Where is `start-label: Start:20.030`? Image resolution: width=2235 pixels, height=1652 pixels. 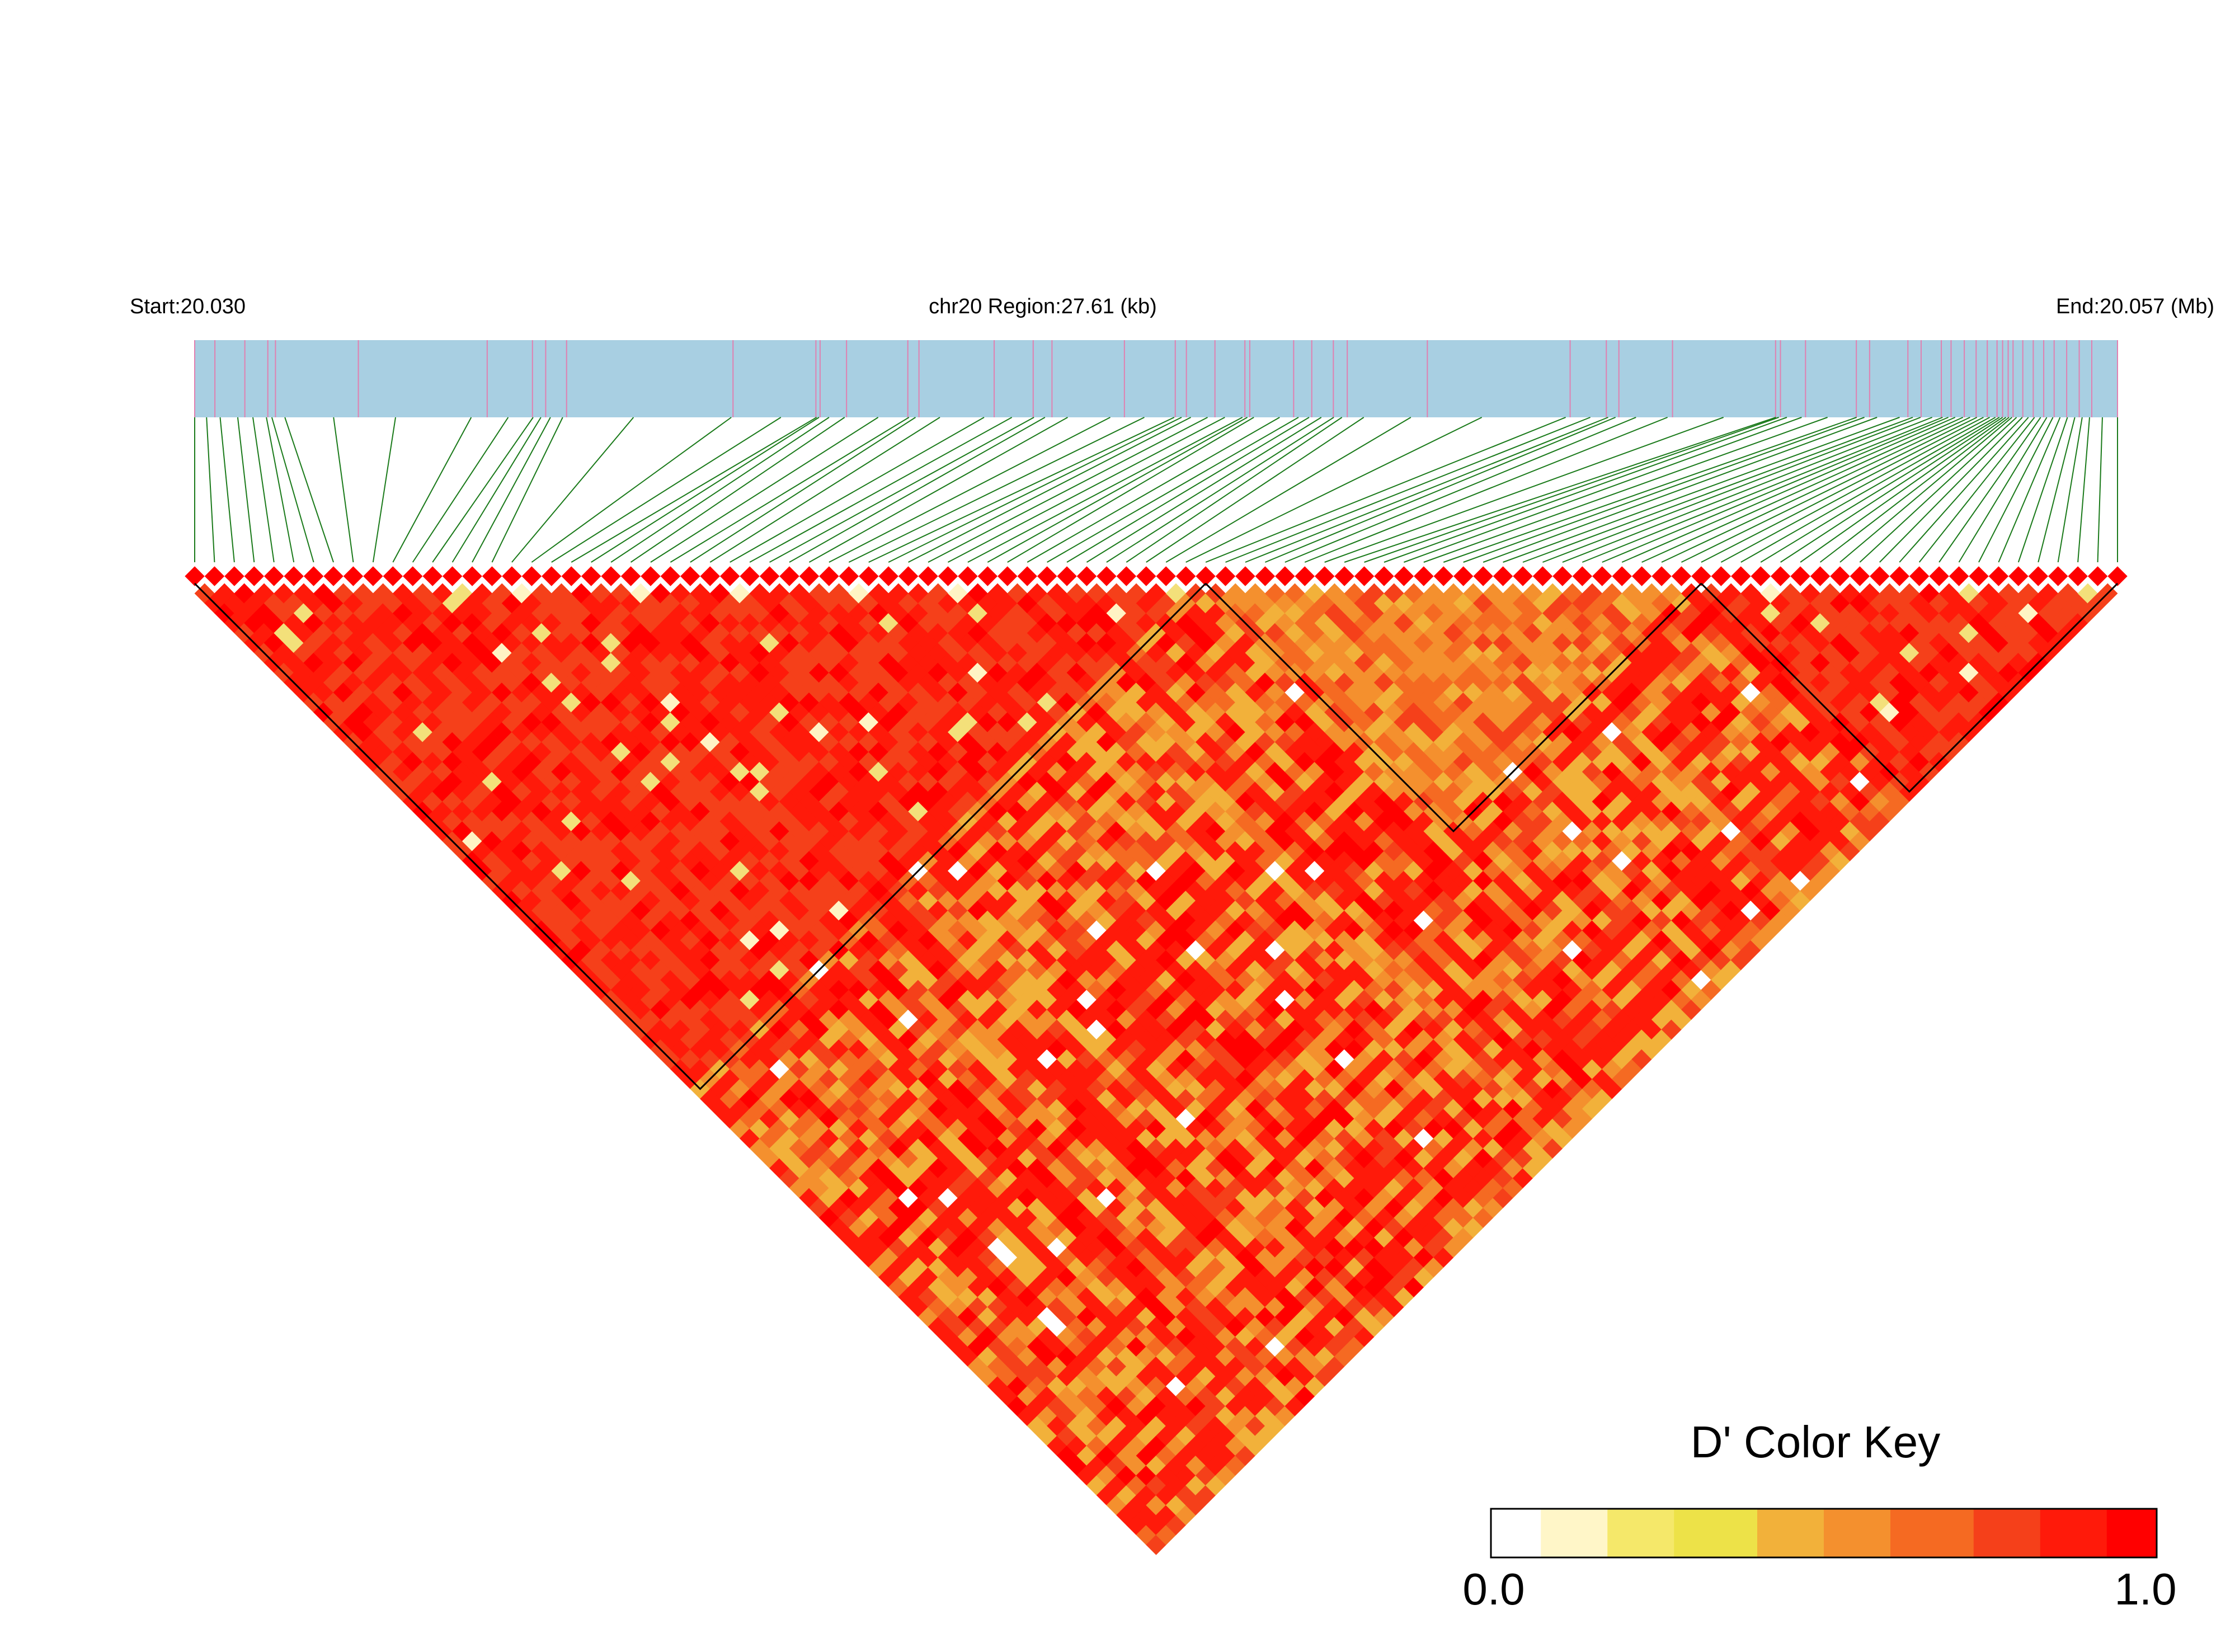
start-label: Start:20.030 is located at coordinates (188, 306).